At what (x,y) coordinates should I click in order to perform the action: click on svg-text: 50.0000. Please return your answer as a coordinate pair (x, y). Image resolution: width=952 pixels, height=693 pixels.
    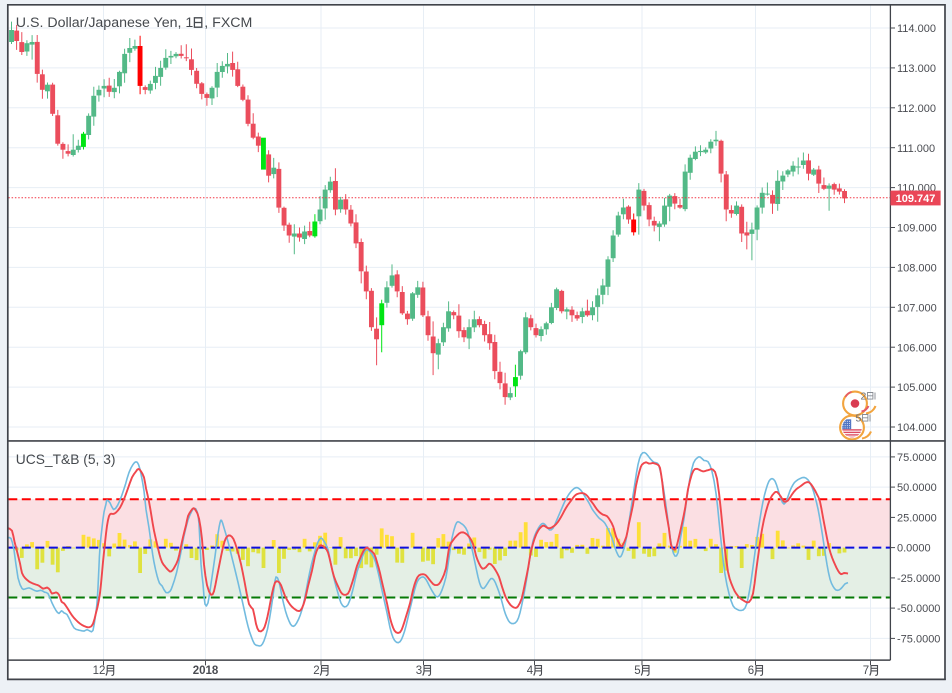
    Looking at the image, I should click on (917, 488).